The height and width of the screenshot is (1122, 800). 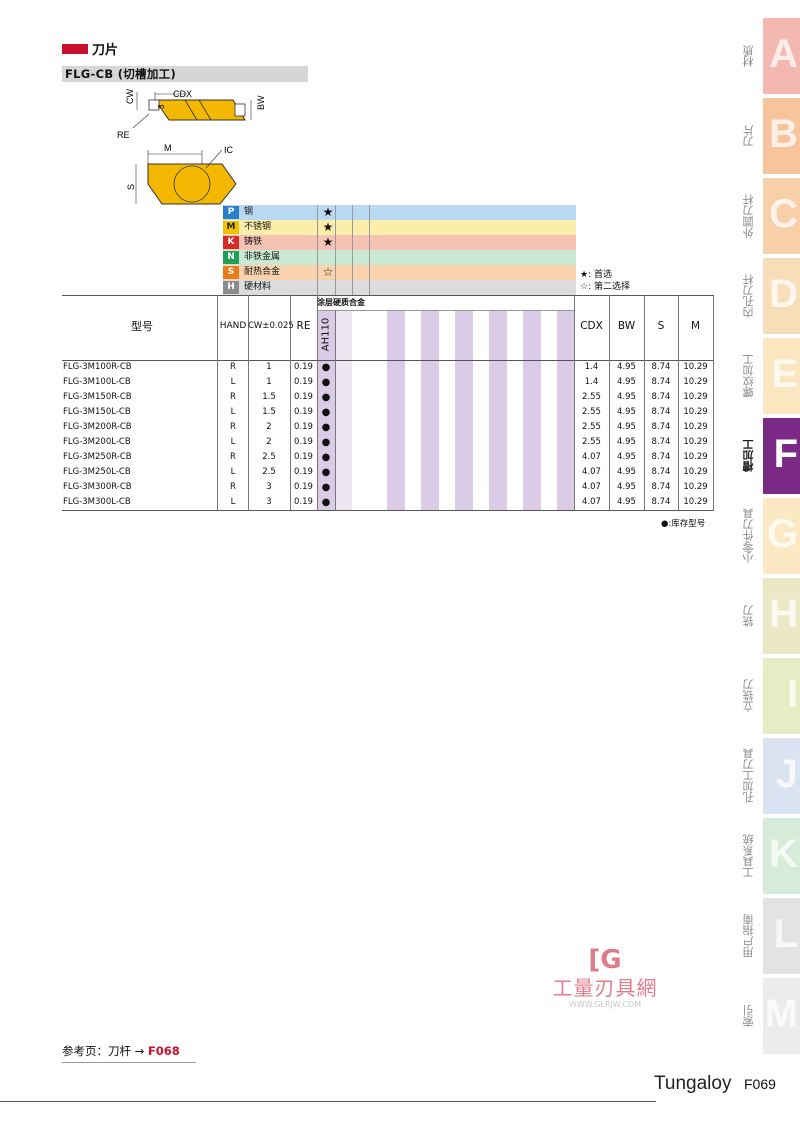 I want to click on tab-f: 槽加工 F, so click(x=771, y=456).